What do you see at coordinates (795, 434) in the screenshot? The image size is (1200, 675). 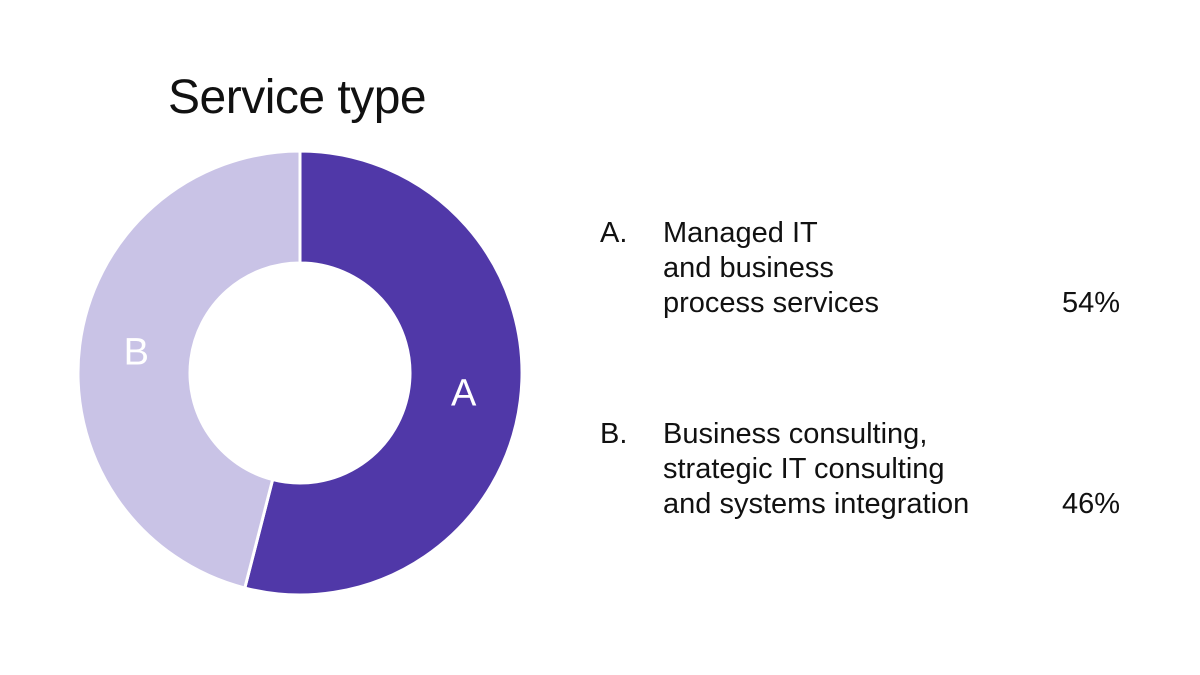 I see `legend-label-line: Business consulting,` at bounding box center [795, 434].